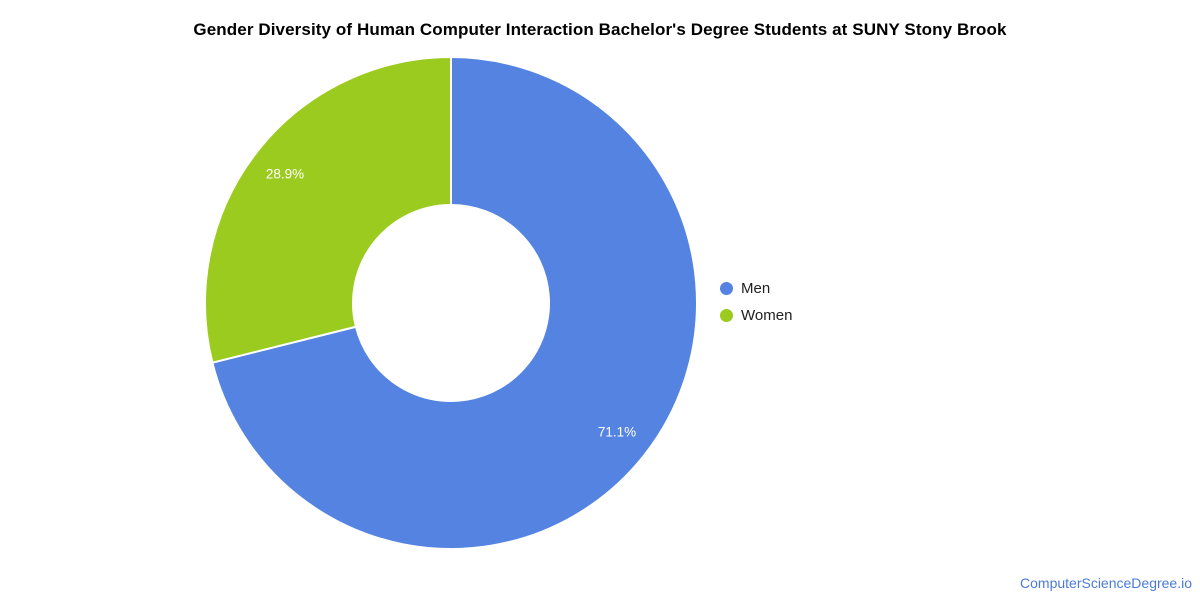  Describe the element at coordinates (1106, 583) in the screenshot. I see `watermark-link: ComputerScienceDegree.io` at that location.